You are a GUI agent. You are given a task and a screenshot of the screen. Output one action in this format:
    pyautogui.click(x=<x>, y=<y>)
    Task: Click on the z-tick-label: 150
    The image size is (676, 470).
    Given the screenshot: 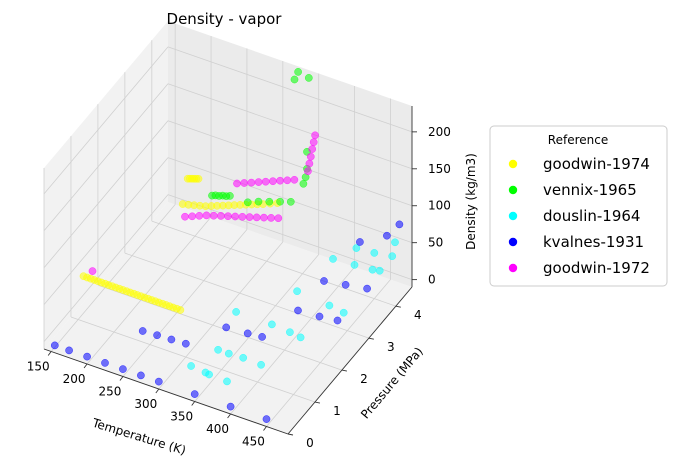 What is the action you would take?
    pyautogui.click(x=439, y=169)
    